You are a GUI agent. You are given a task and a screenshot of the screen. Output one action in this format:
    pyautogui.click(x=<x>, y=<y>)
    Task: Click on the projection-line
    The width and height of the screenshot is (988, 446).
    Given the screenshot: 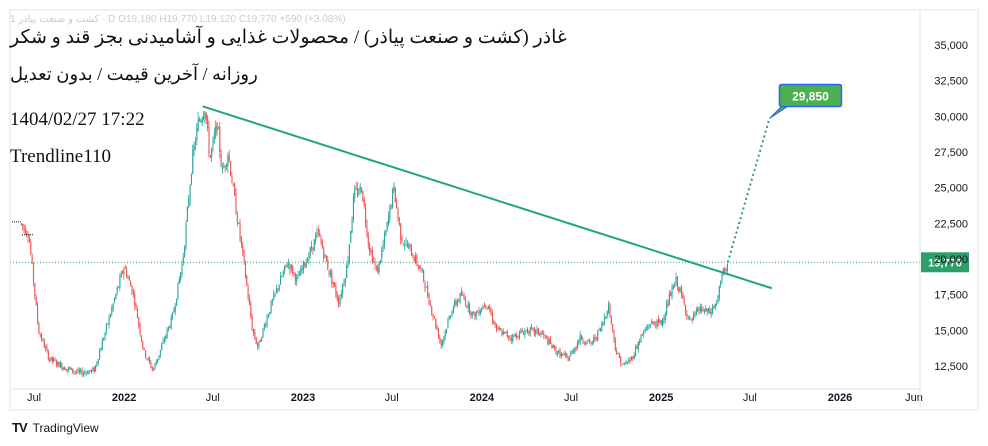 What is the action you would take?
    pyautogui.click(x=748, y=190)
    